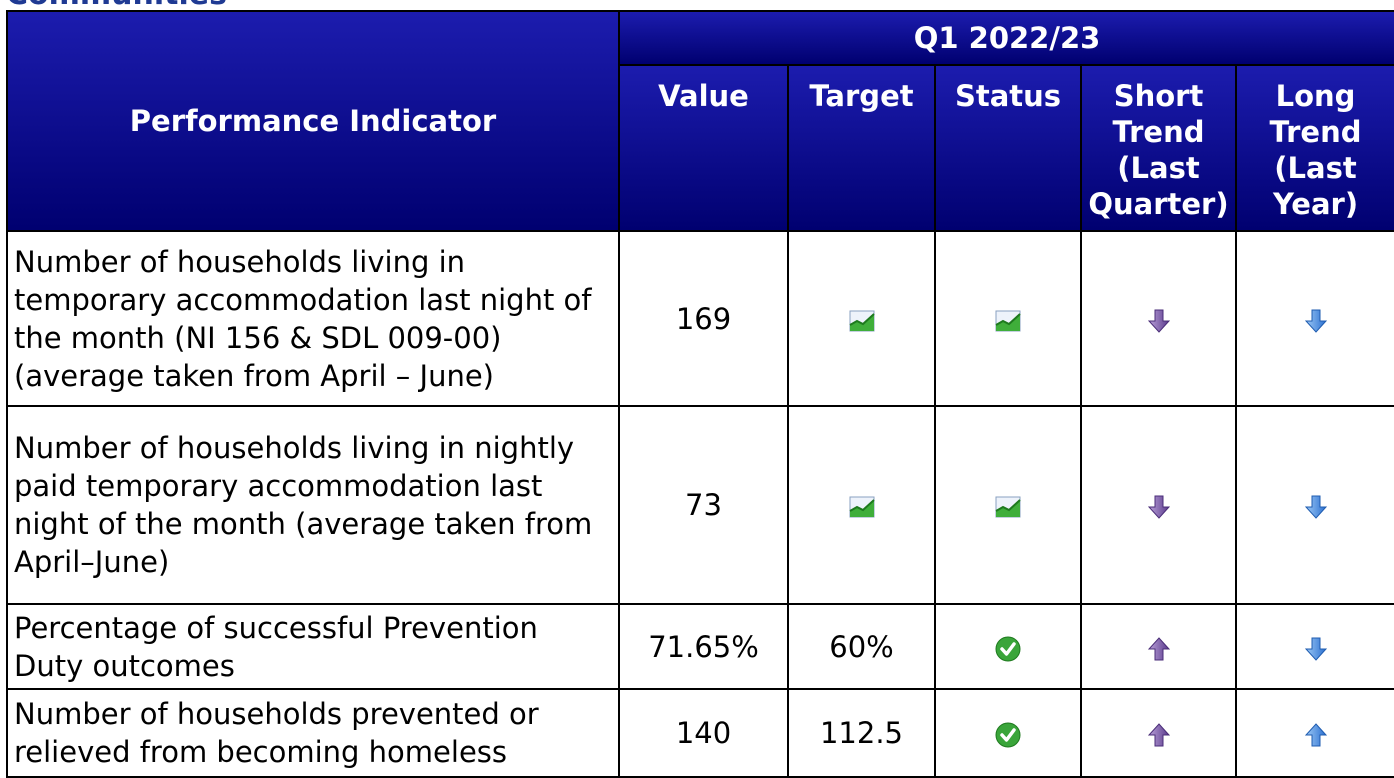 The height and width of the screenshot is (778, 1394). What do you see at coordinates (1005, 38) in the screenshot?
I see `period-header: Q1 2022/23` at bounding box center [1005, 38].